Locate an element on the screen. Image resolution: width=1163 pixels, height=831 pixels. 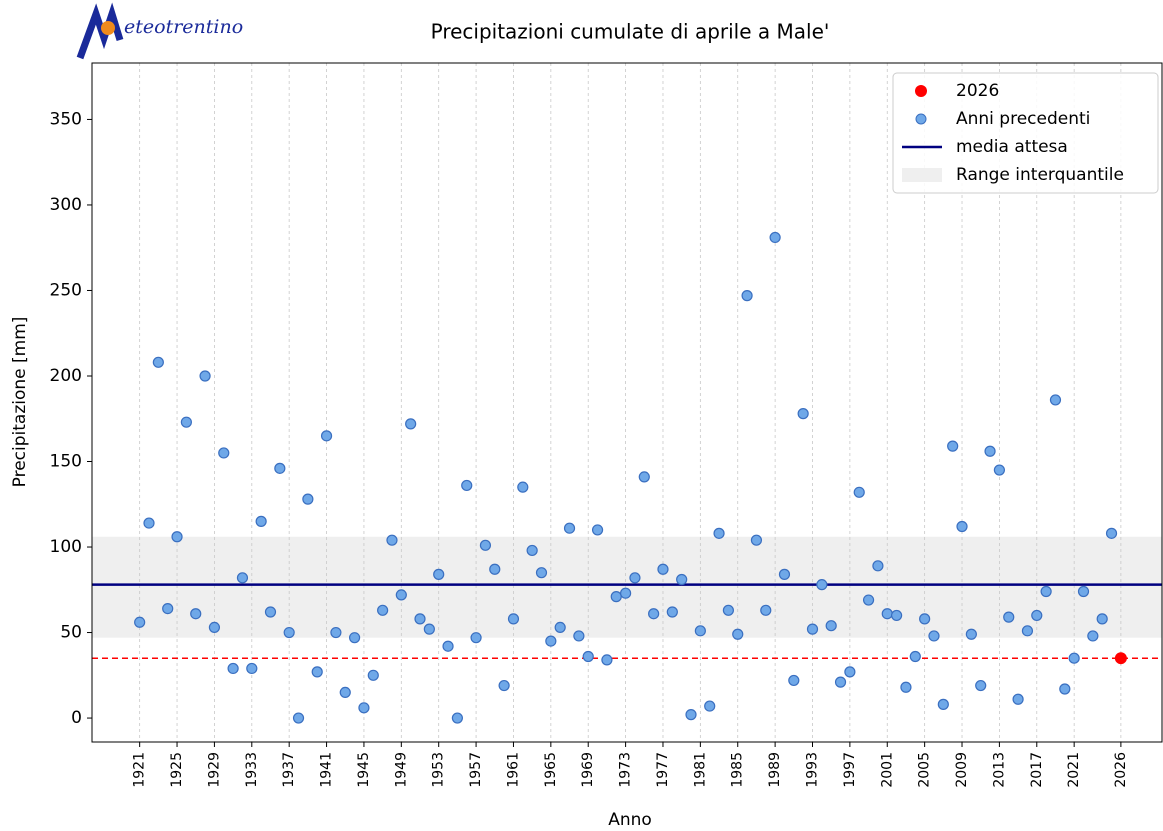
logo-sun is located at coordinates (108, 28).